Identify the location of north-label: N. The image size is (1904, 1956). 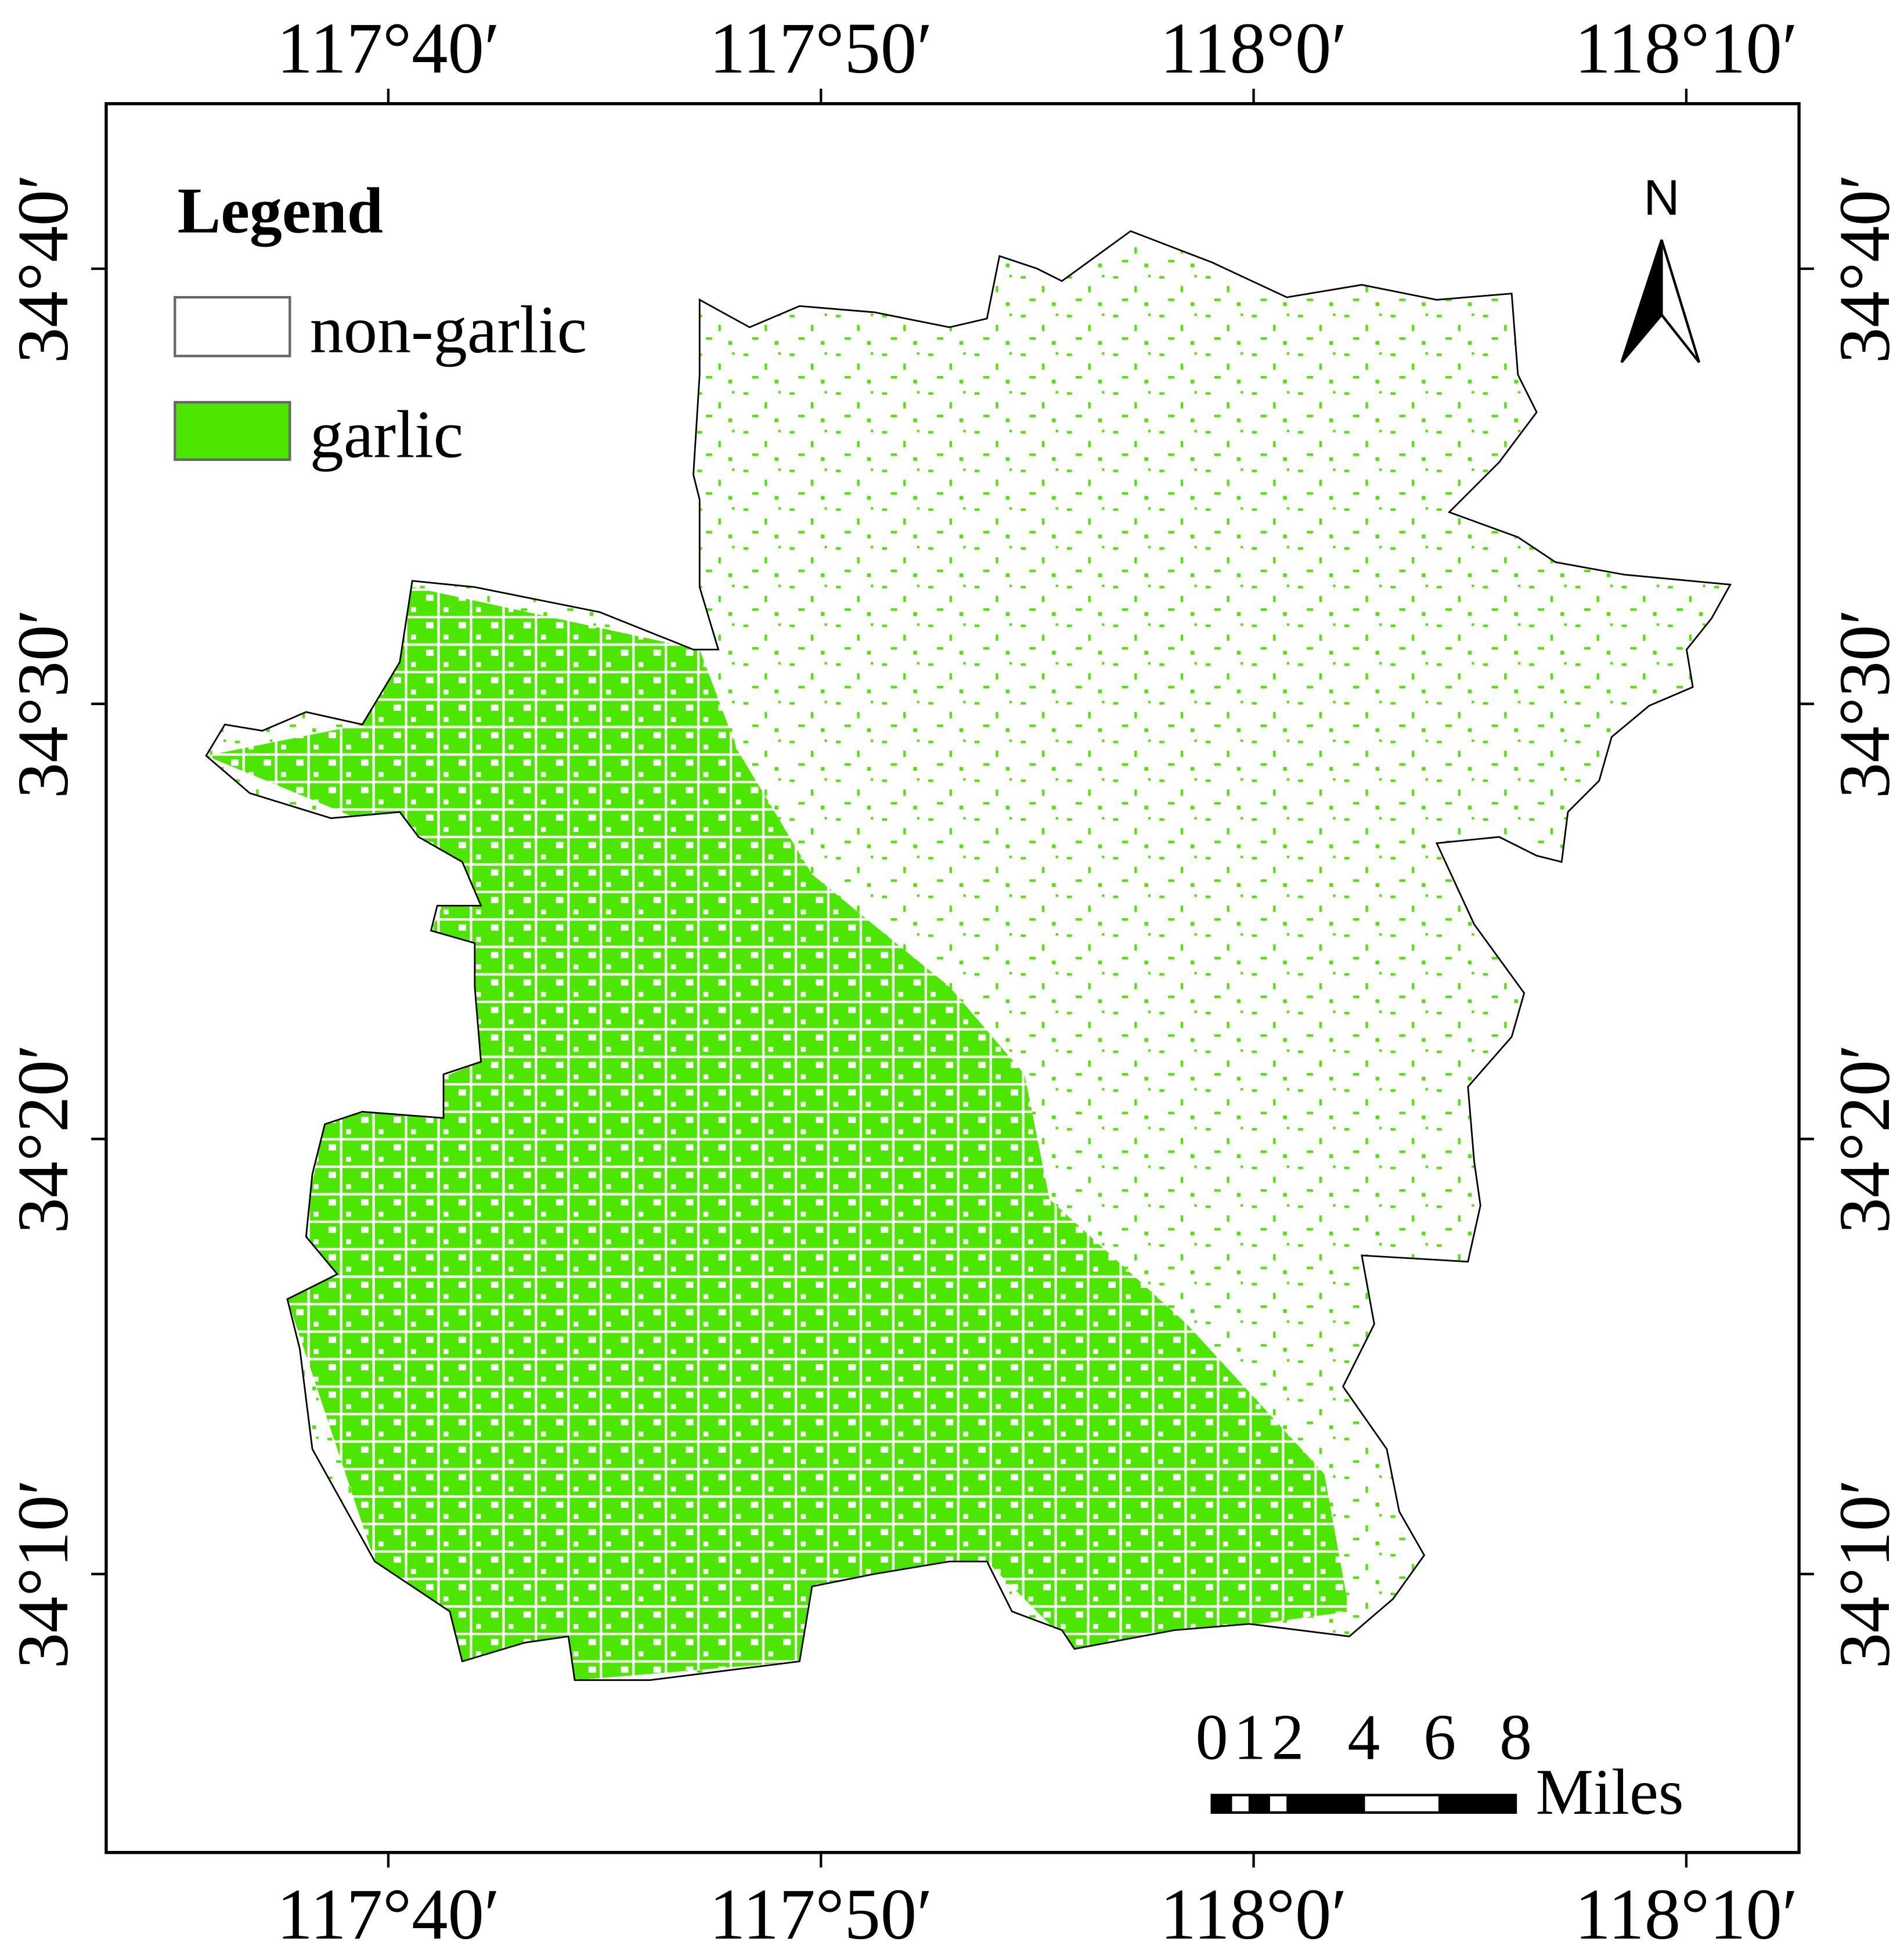
(1661, 198).